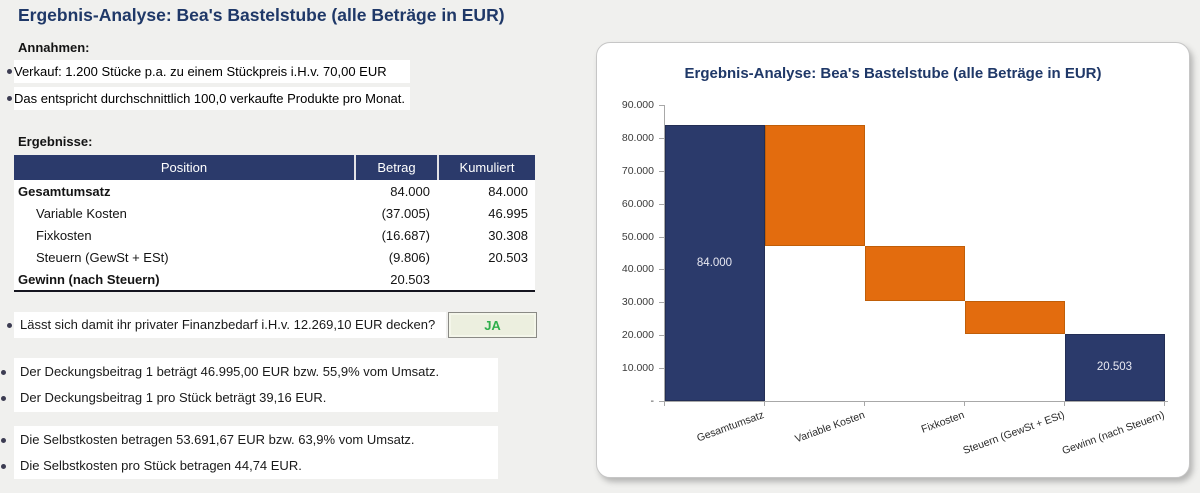 The width and height of the screenshot is (1200, 493). What do you see at coordinates (652, 401) in the screenshot?
I see `y-axis-tick-label: -` at bounding box center [652, 401].